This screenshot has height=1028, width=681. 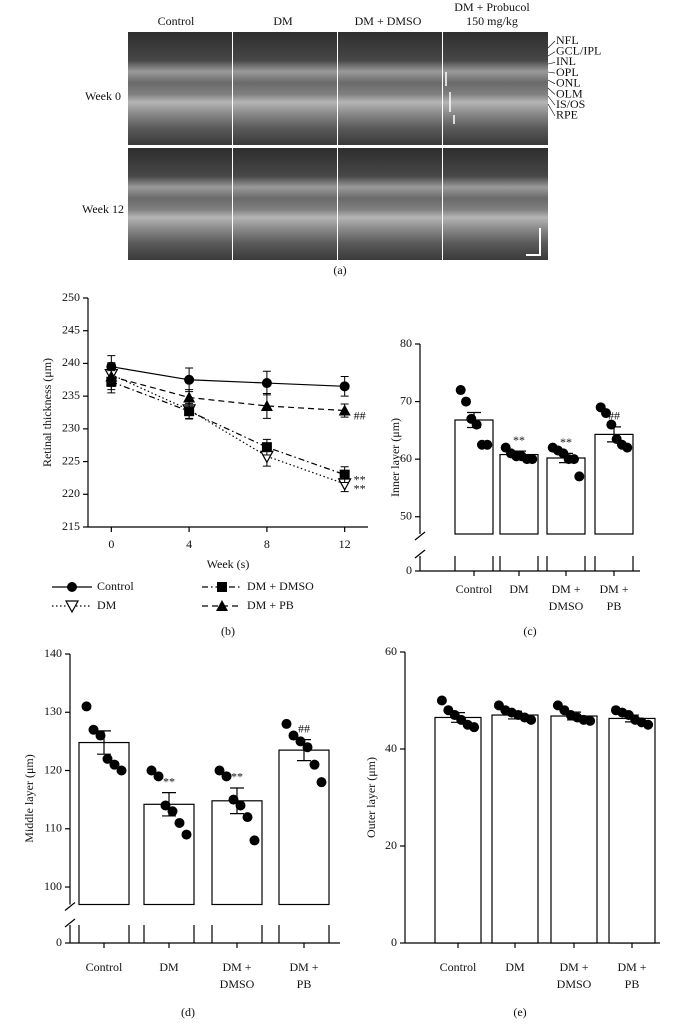 What do you see at coordinates (115, 586) in the screenshot?
I see `legend-label: Control` at bounding box center [115, 586].